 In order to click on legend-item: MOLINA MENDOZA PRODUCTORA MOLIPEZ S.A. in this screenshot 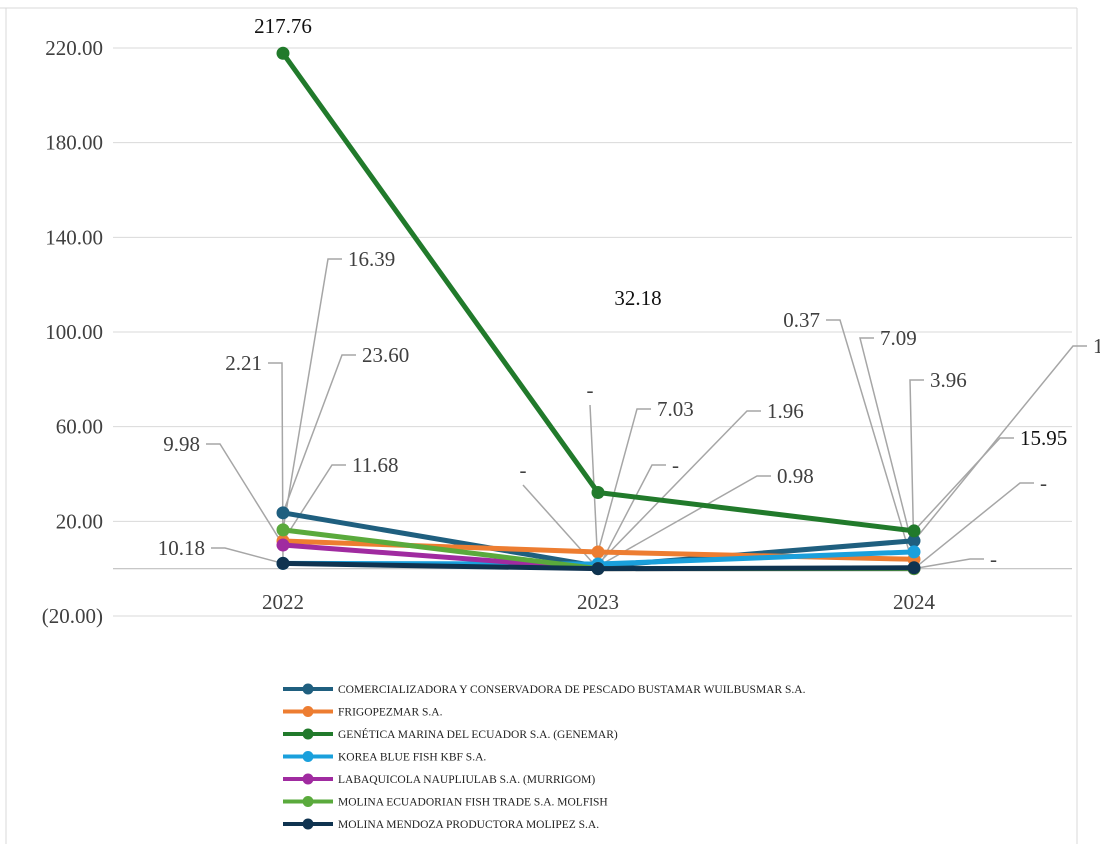, I will do `click(441, 824)`.